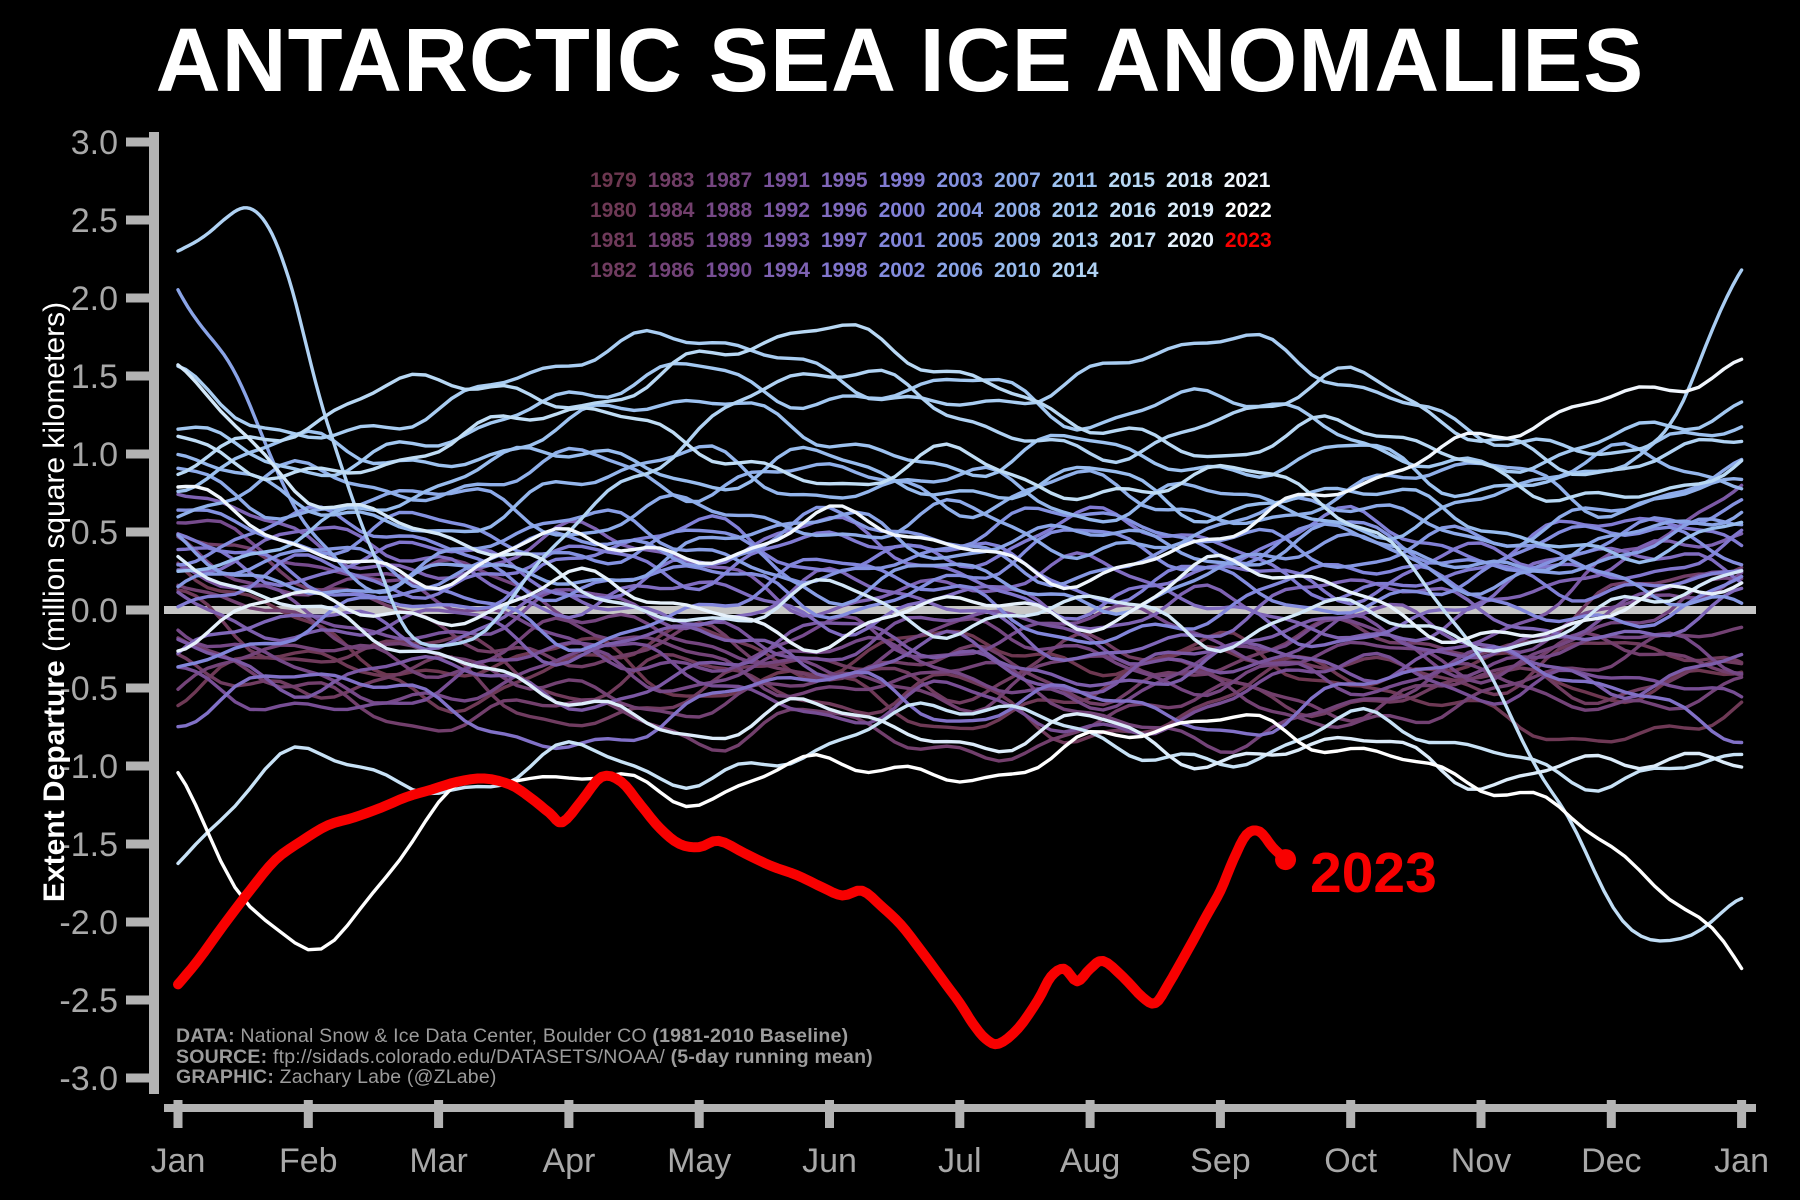 The image size is (1800, 1200). Describe the element at coordinates (524, 1077) in the screenshot. I see `footer-line: GRAPHIC: Zachary Labe (@ZLabe)` at that location.